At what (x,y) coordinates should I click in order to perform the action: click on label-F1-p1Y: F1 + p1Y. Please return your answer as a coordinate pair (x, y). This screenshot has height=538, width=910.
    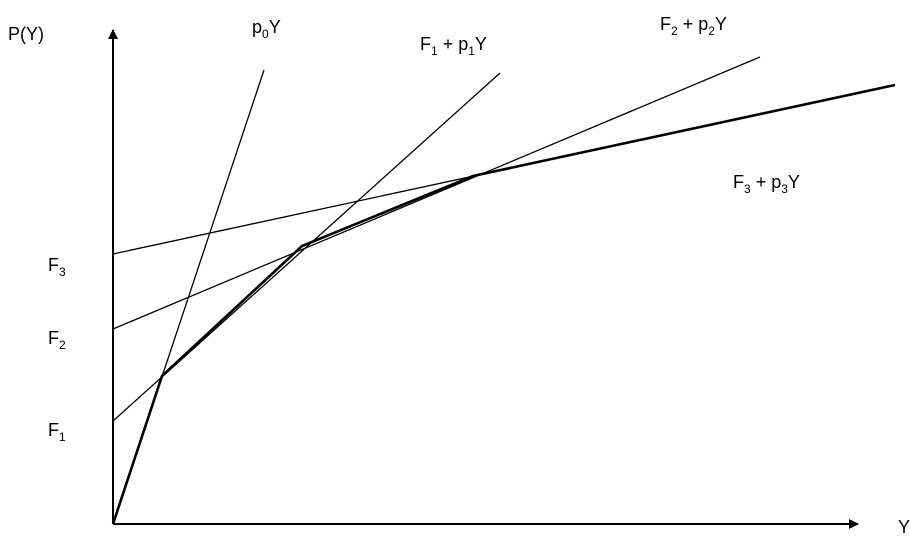
    Looking at the image, I should click on (453, 46).